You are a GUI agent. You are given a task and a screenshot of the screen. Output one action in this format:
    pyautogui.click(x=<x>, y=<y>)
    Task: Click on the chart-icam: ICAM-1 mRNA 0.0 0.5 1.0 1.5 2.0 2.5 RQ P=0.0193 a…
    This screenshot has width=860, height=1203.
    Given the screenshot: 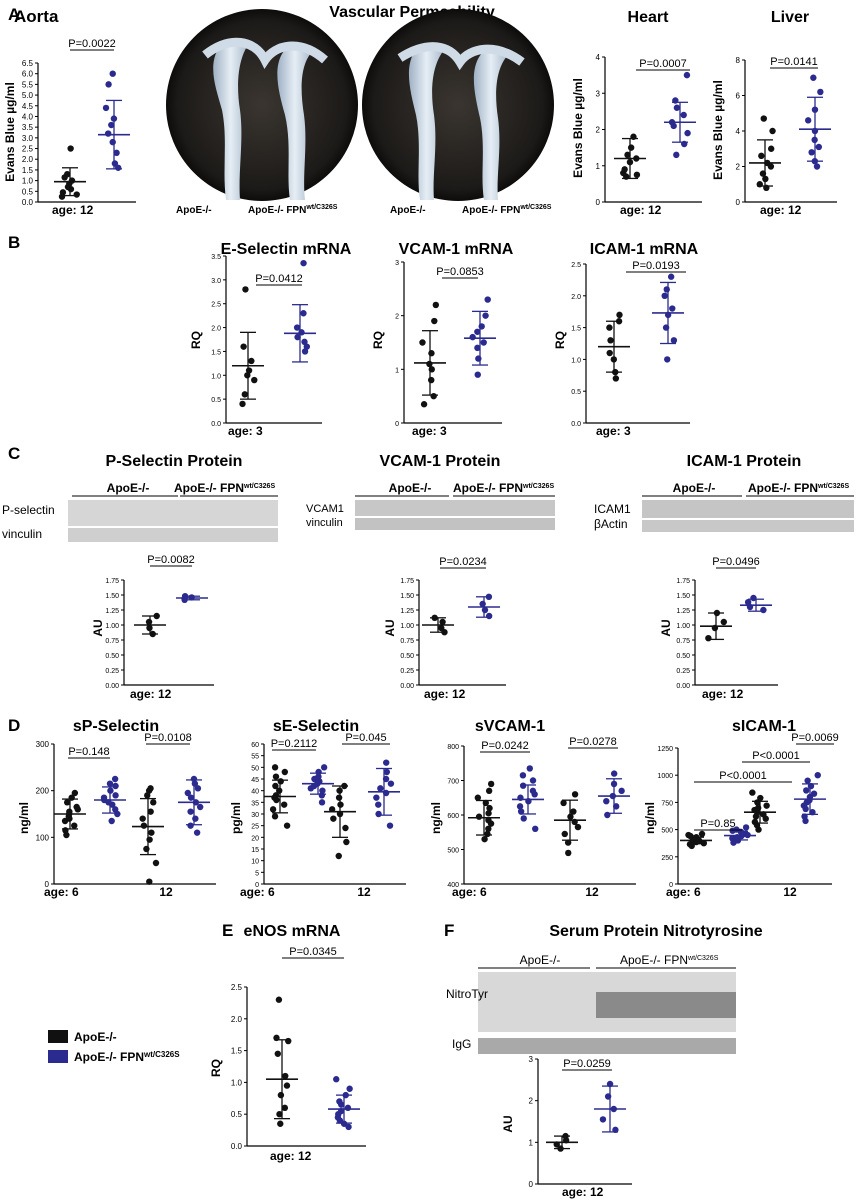 What is the action you would take?
    pyautogui.click(x=626, y=339)
    